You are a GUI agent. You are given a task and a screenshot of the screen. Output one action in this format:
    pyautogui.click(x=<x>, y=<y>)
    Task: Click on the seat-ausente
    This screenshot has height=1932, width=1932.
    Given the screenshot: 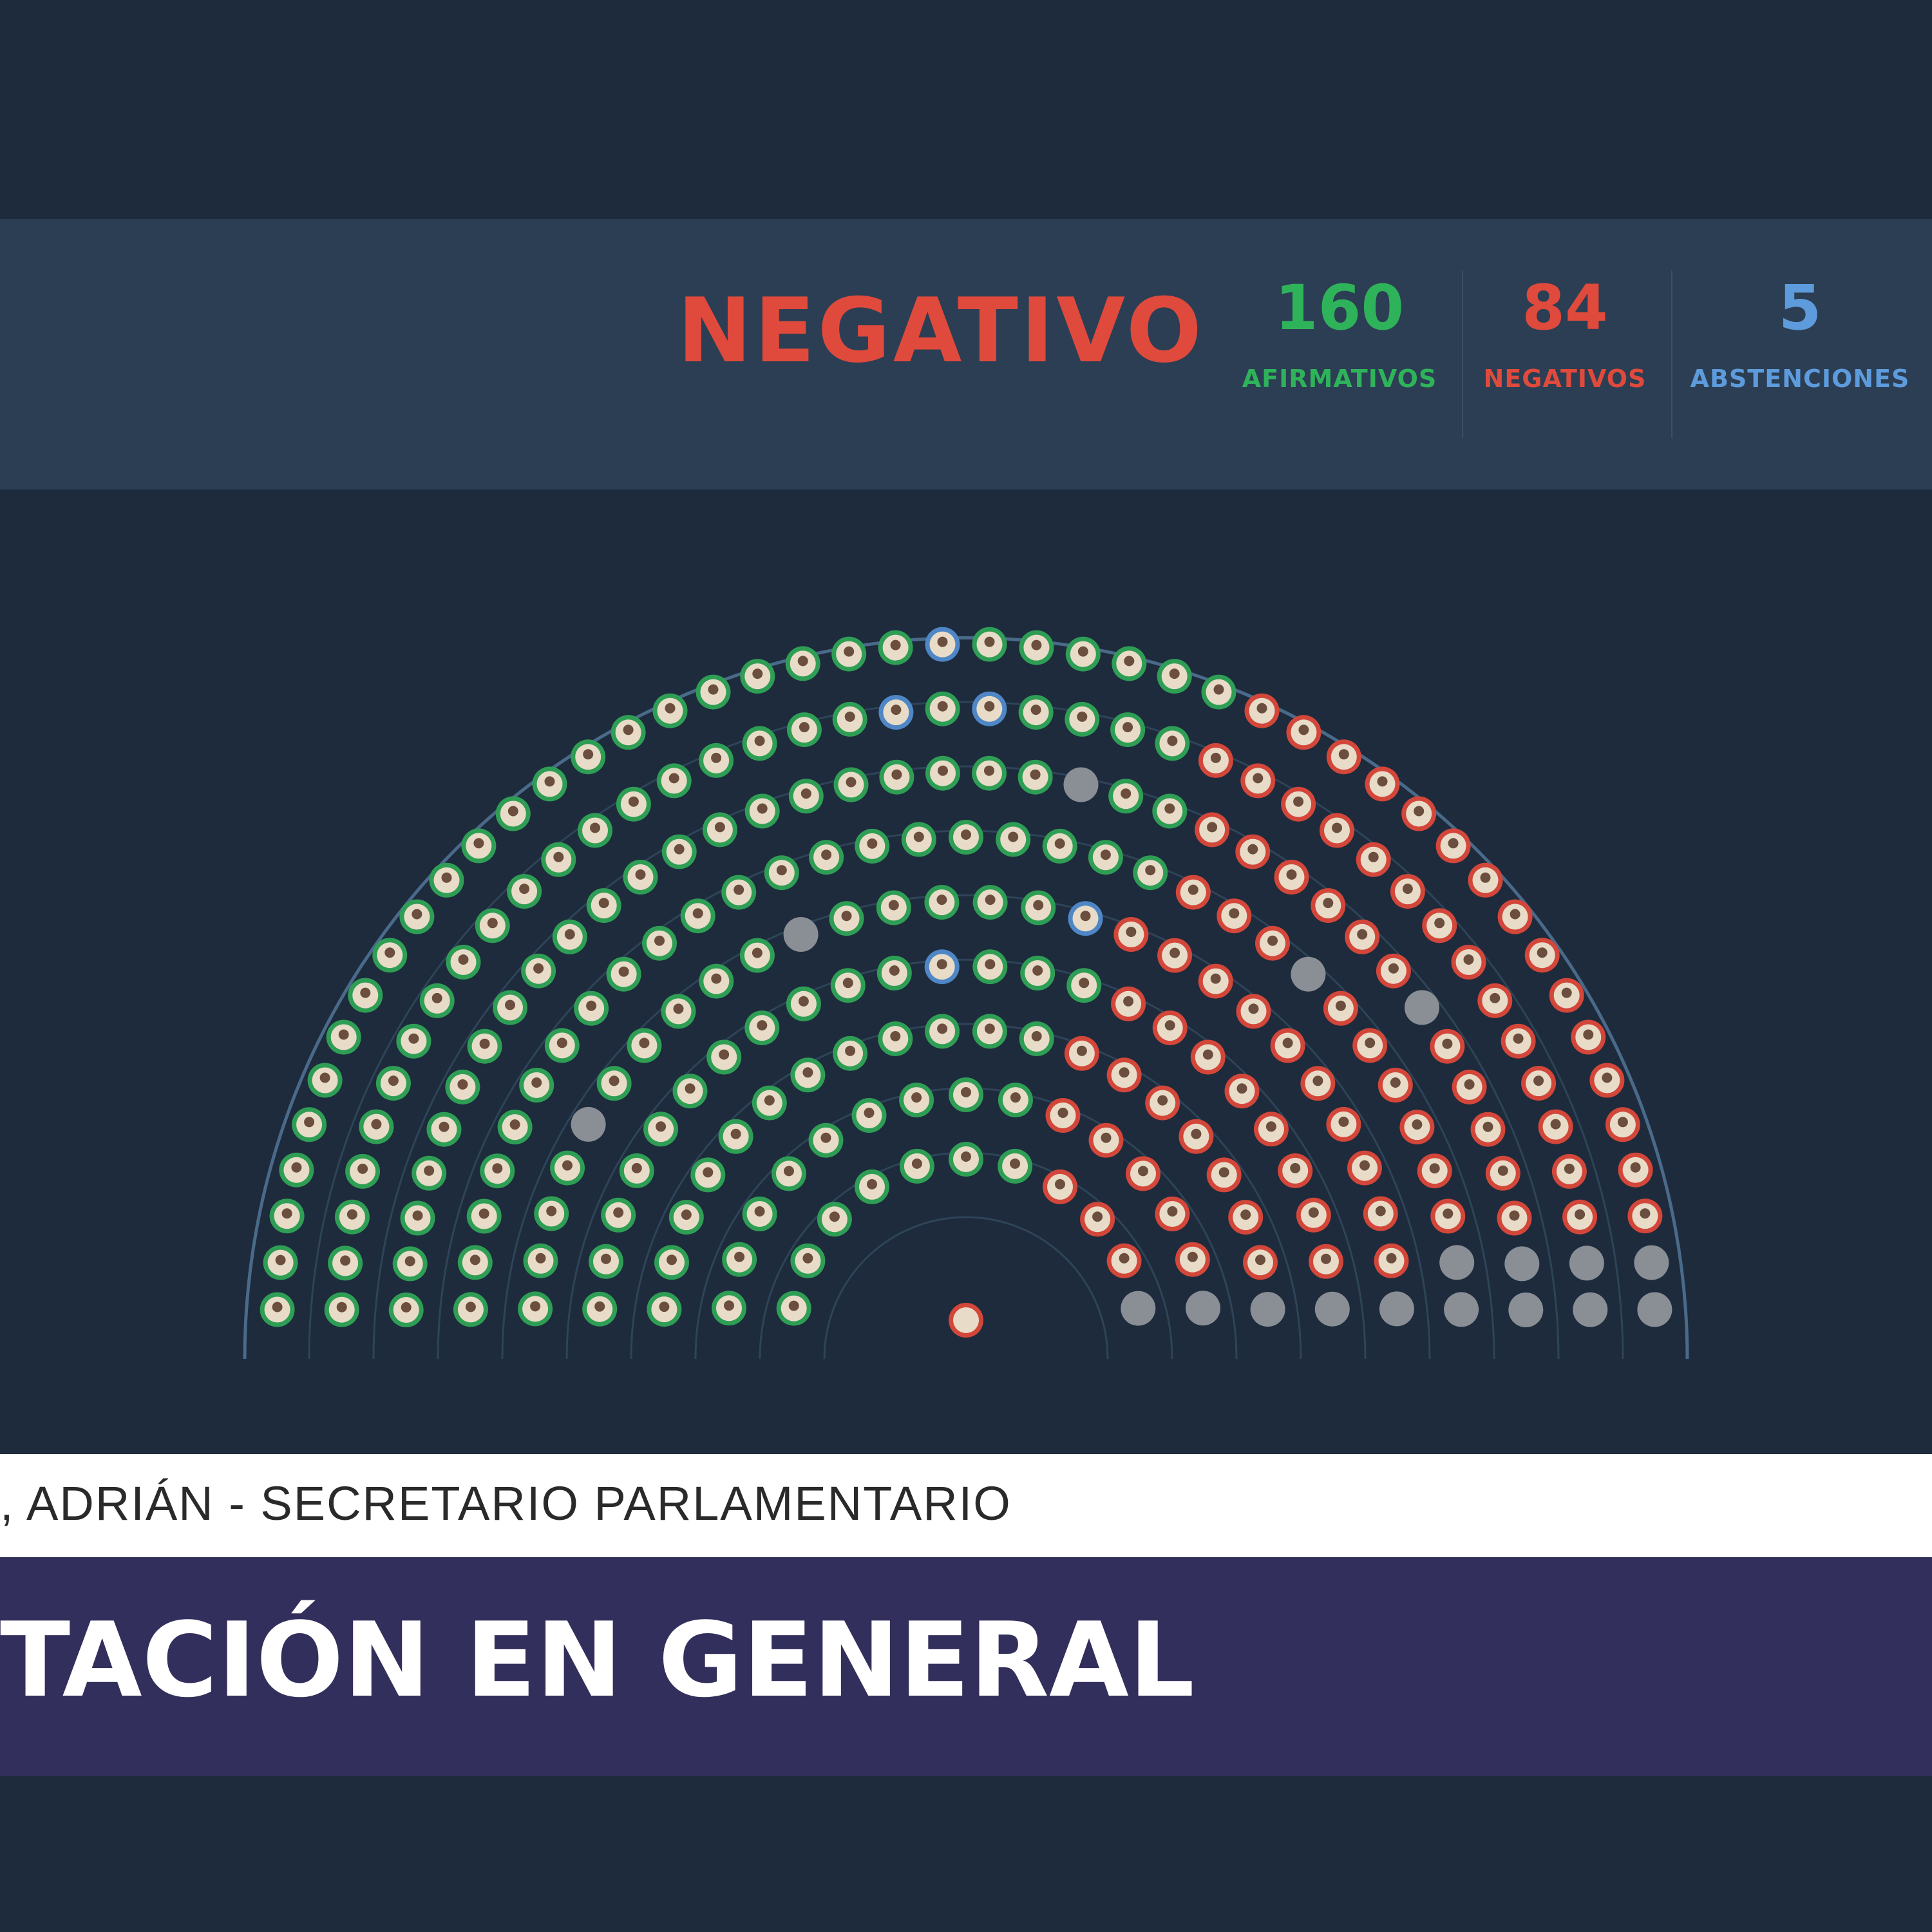 What is the action you would take?
    pyautogui.click(x=588, y=1124)
    